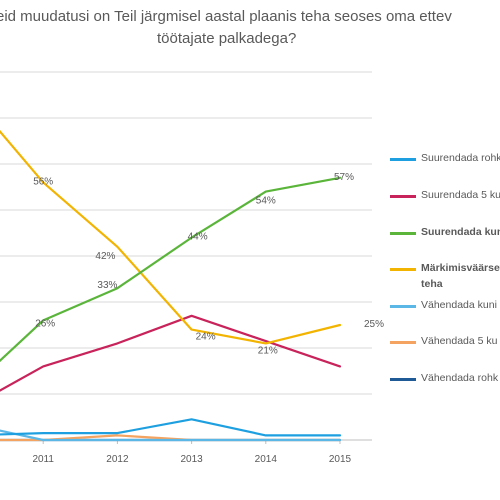  What do you see at coordinates (445, 315) in the screenshot?
I see `legend-item-vahendada-kuni: Vähendada kuni` at bounding box center [445, 315].